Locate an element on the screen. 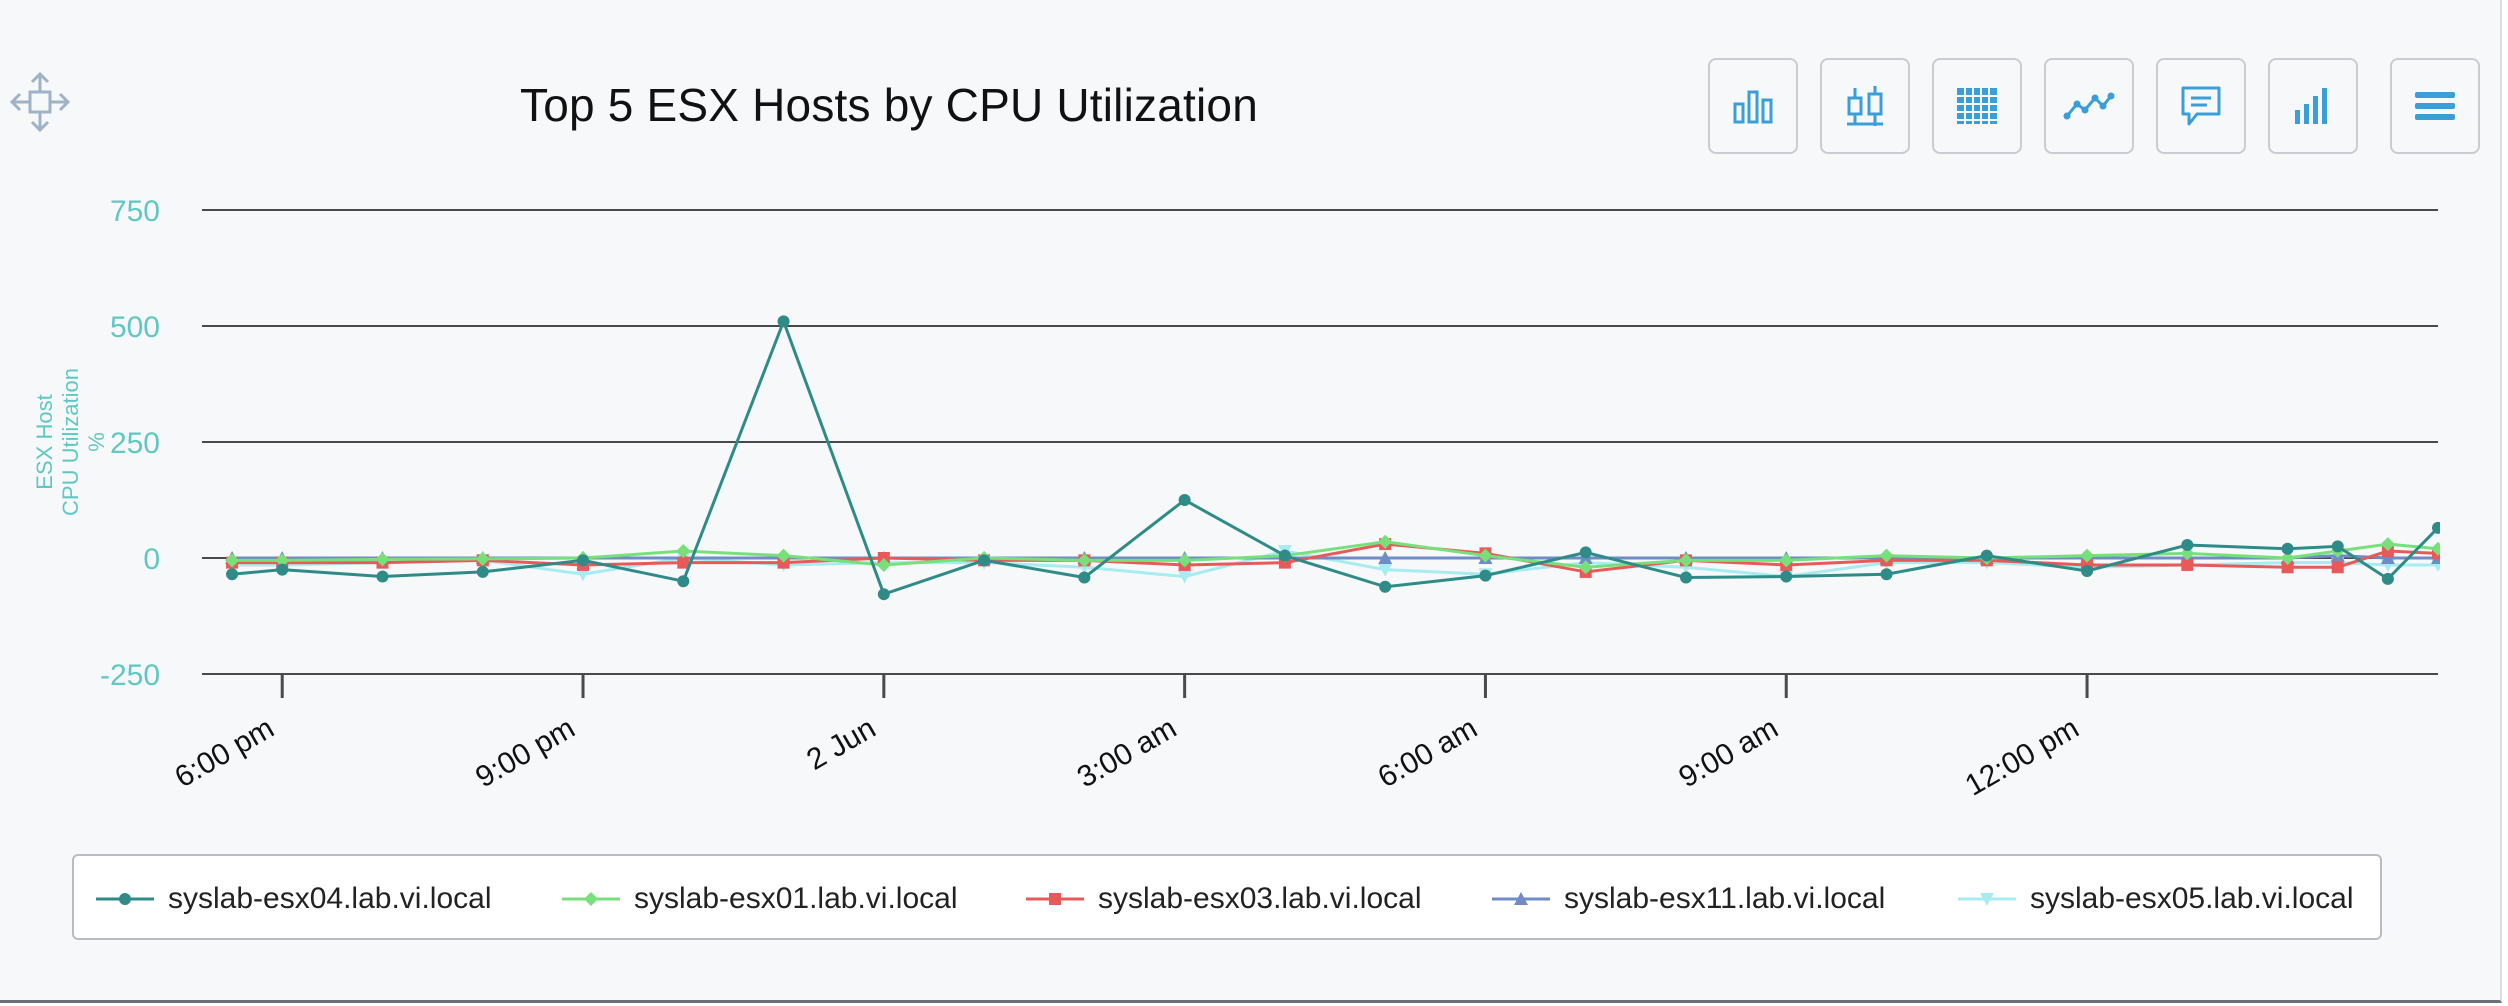  legend-label: syslab-esx11.lab.vi.local is located at coordinates (1725, 898).